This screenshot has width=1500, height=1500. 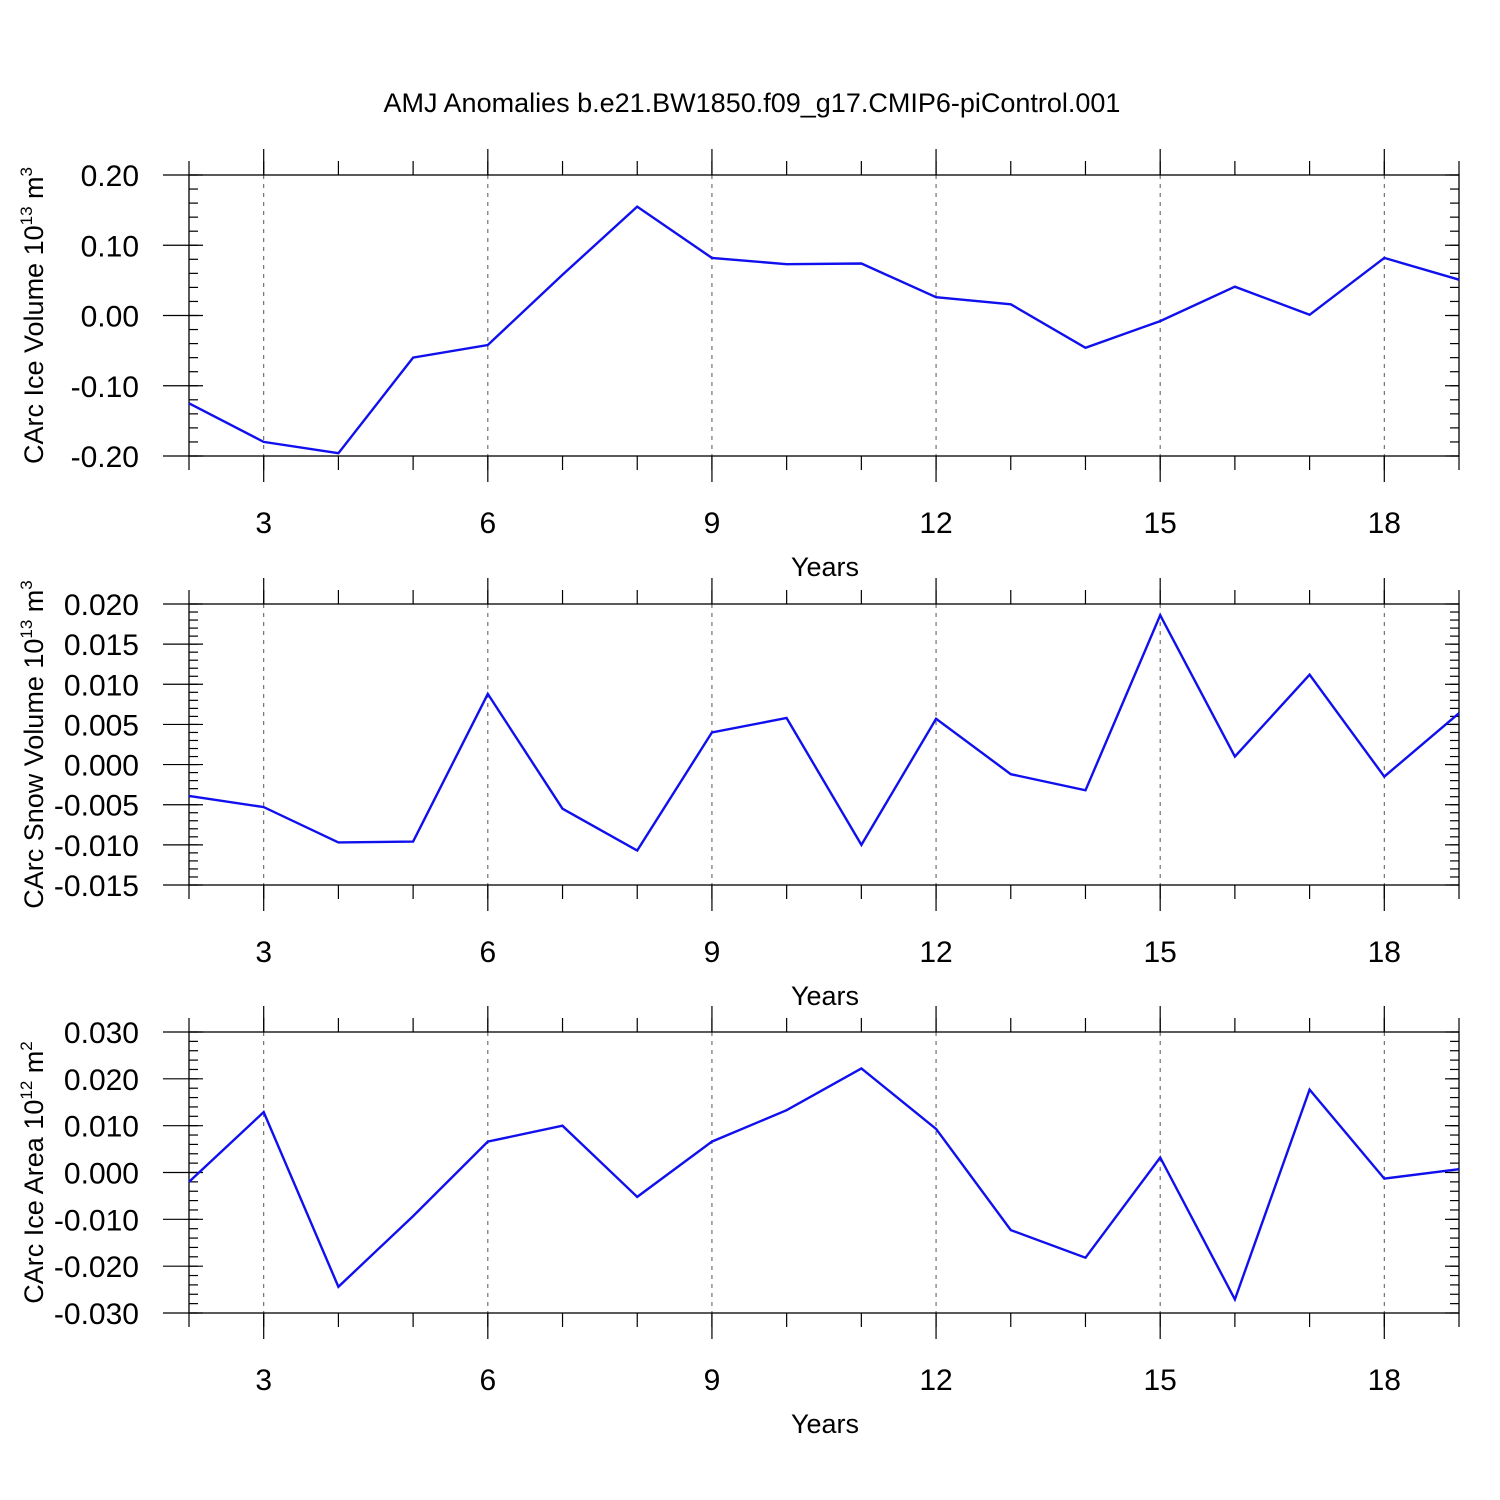 What do you see at coordinates (101, 1033) in the screenshot?
I see `y-tick-label: 0.030` at bounding box center [101, 1033].